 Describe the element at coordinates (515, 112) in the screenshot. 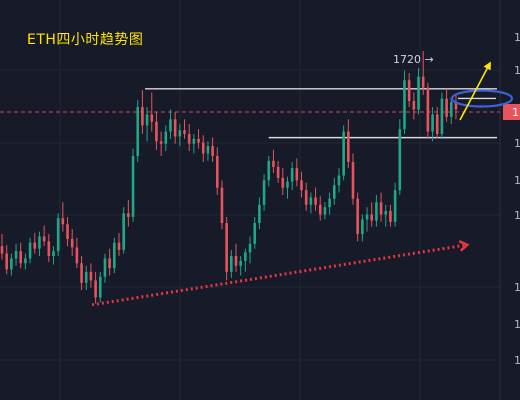

I see `current-price-label: 1` at that location.